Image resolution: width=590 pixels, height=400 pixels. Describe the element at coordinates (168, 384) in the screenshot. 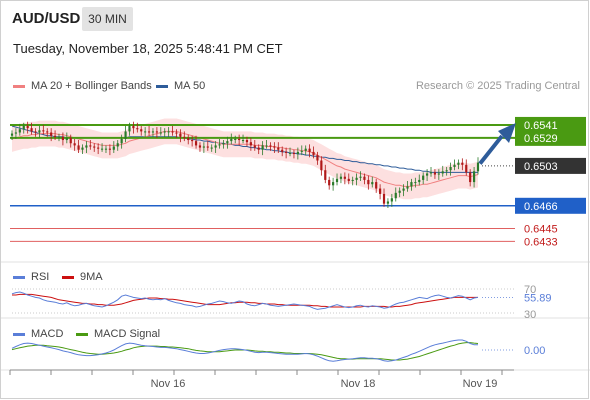

I see `x-tick-label: Nov 16` at that location.